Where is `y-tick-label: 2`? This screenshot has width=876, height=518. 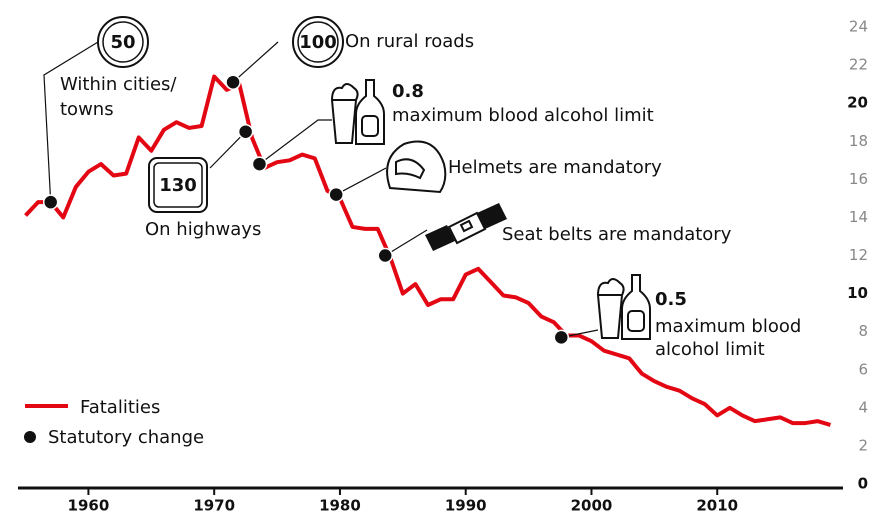 y-tick-label: 2 is located at coordinates (863, 445).